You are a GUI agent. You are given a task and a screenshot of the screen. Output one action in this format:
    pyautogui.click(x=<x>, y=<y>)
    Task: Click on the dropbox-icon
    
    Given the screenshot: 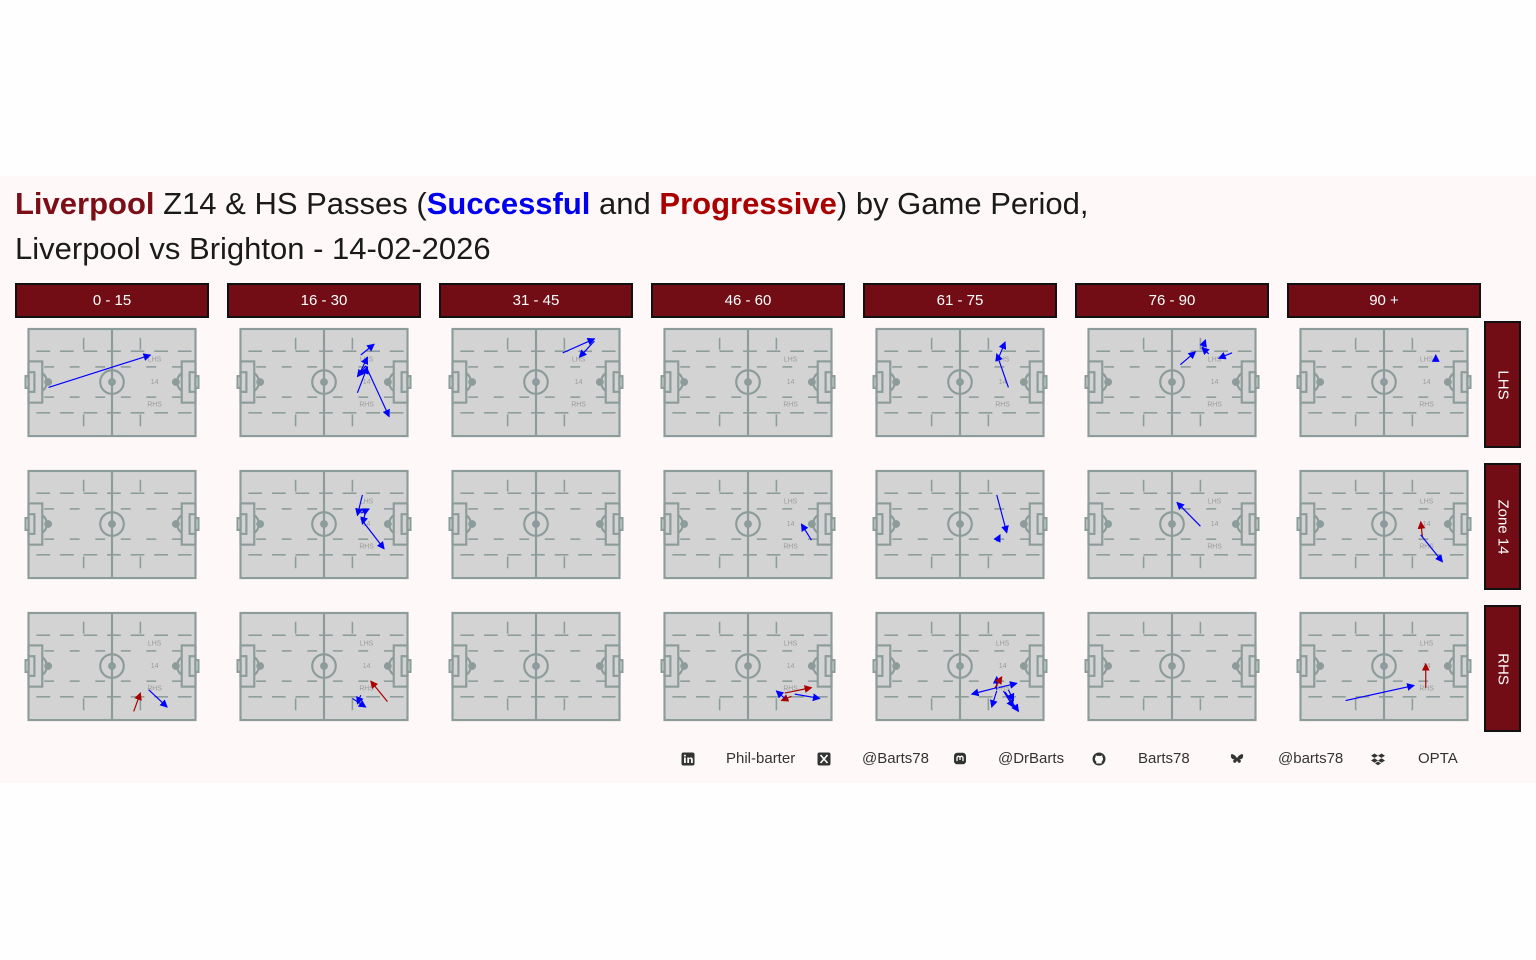 What is the action you would take?
    pyautogui.click(x=1378, y=759)
    